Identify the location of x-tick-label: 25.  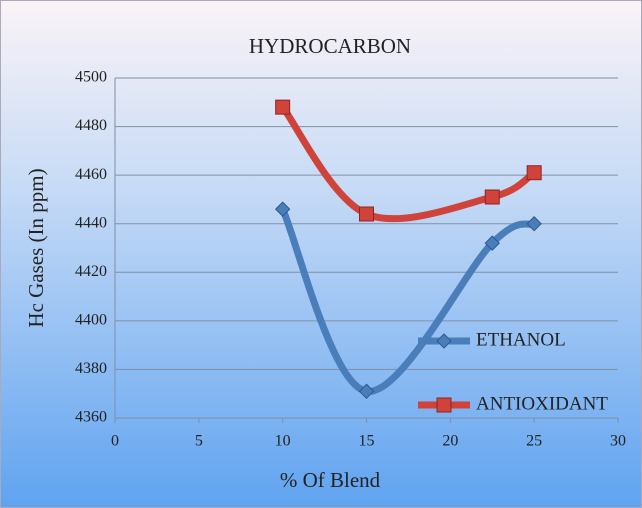
(534, 441).